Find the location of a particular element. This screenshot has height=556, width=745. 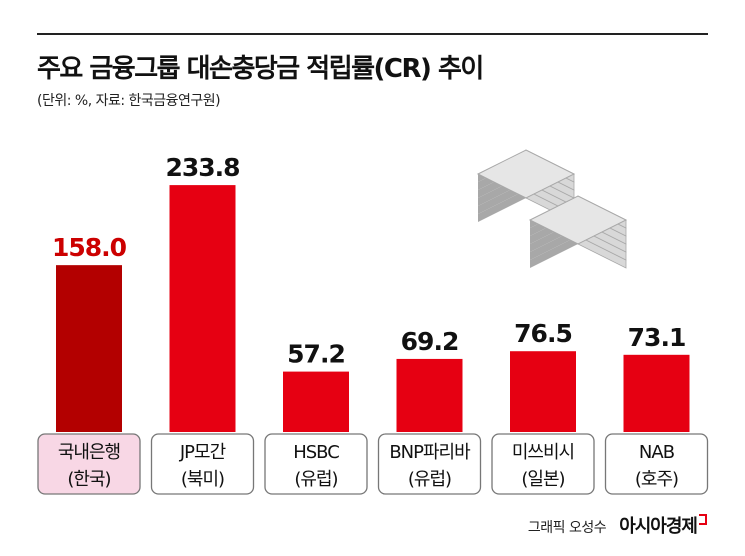

bar-value-label-5: 73.1 is located at coordinates (657, 337).